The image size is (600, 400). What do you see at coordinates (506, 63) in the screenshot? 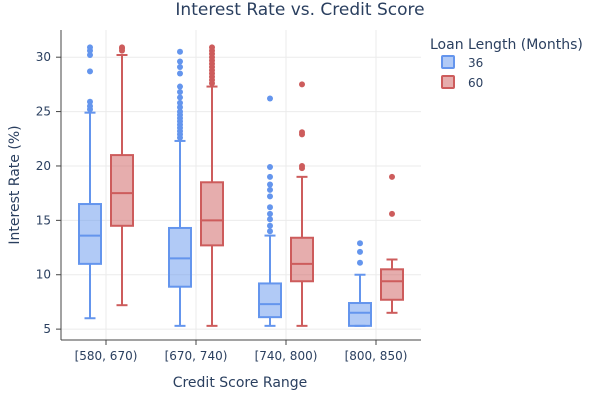
I see `legend: Loan Length (Months) 36 60` at bounding box center [506, 63].